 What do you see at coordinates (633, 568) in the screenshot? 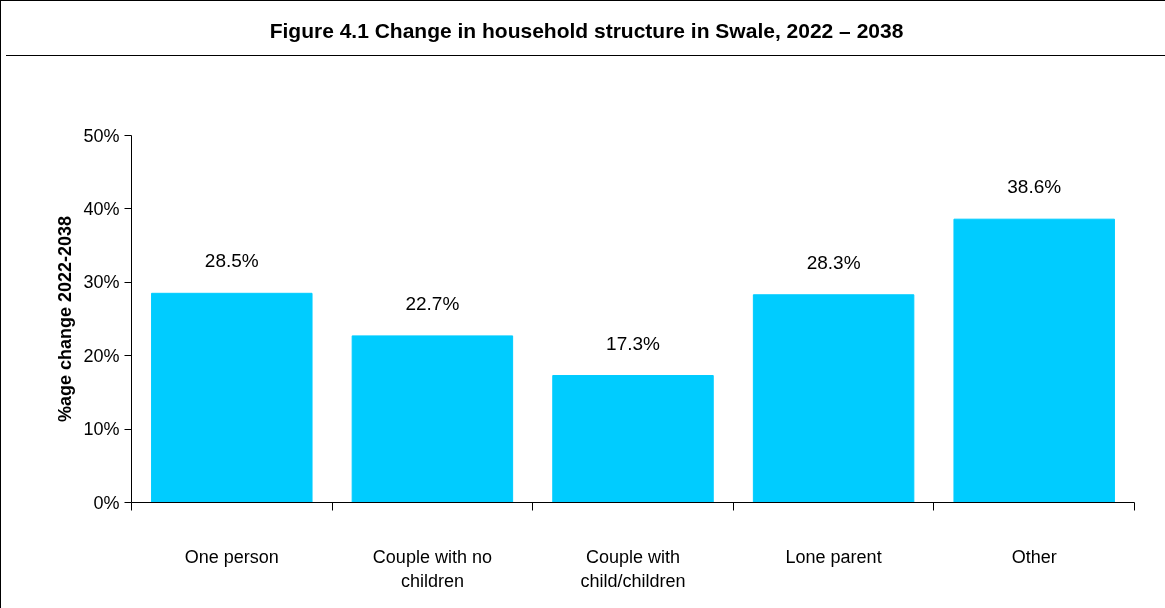
I see `x-tick-label: Couple with child/children` at bounding box center [633, 568].